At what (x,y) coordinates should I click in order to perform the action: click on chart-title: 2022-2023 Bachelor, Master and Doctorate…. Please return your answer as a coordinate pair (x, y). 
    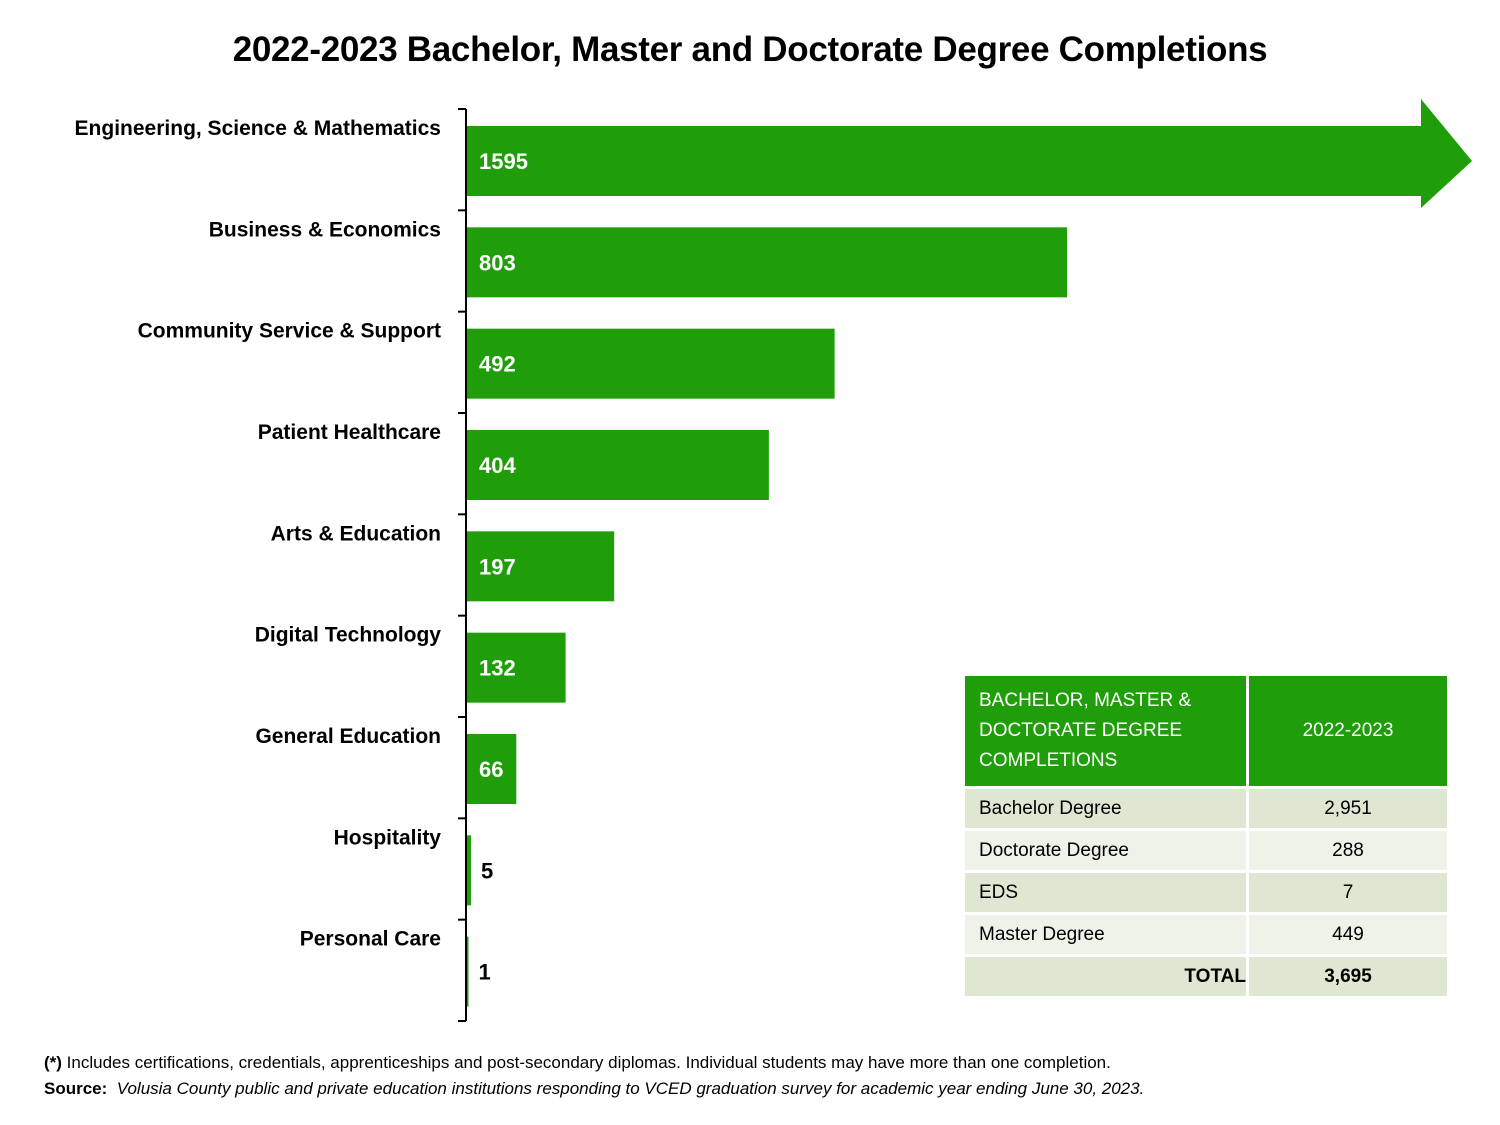
    Looking at the image, I should click on (750, 49).